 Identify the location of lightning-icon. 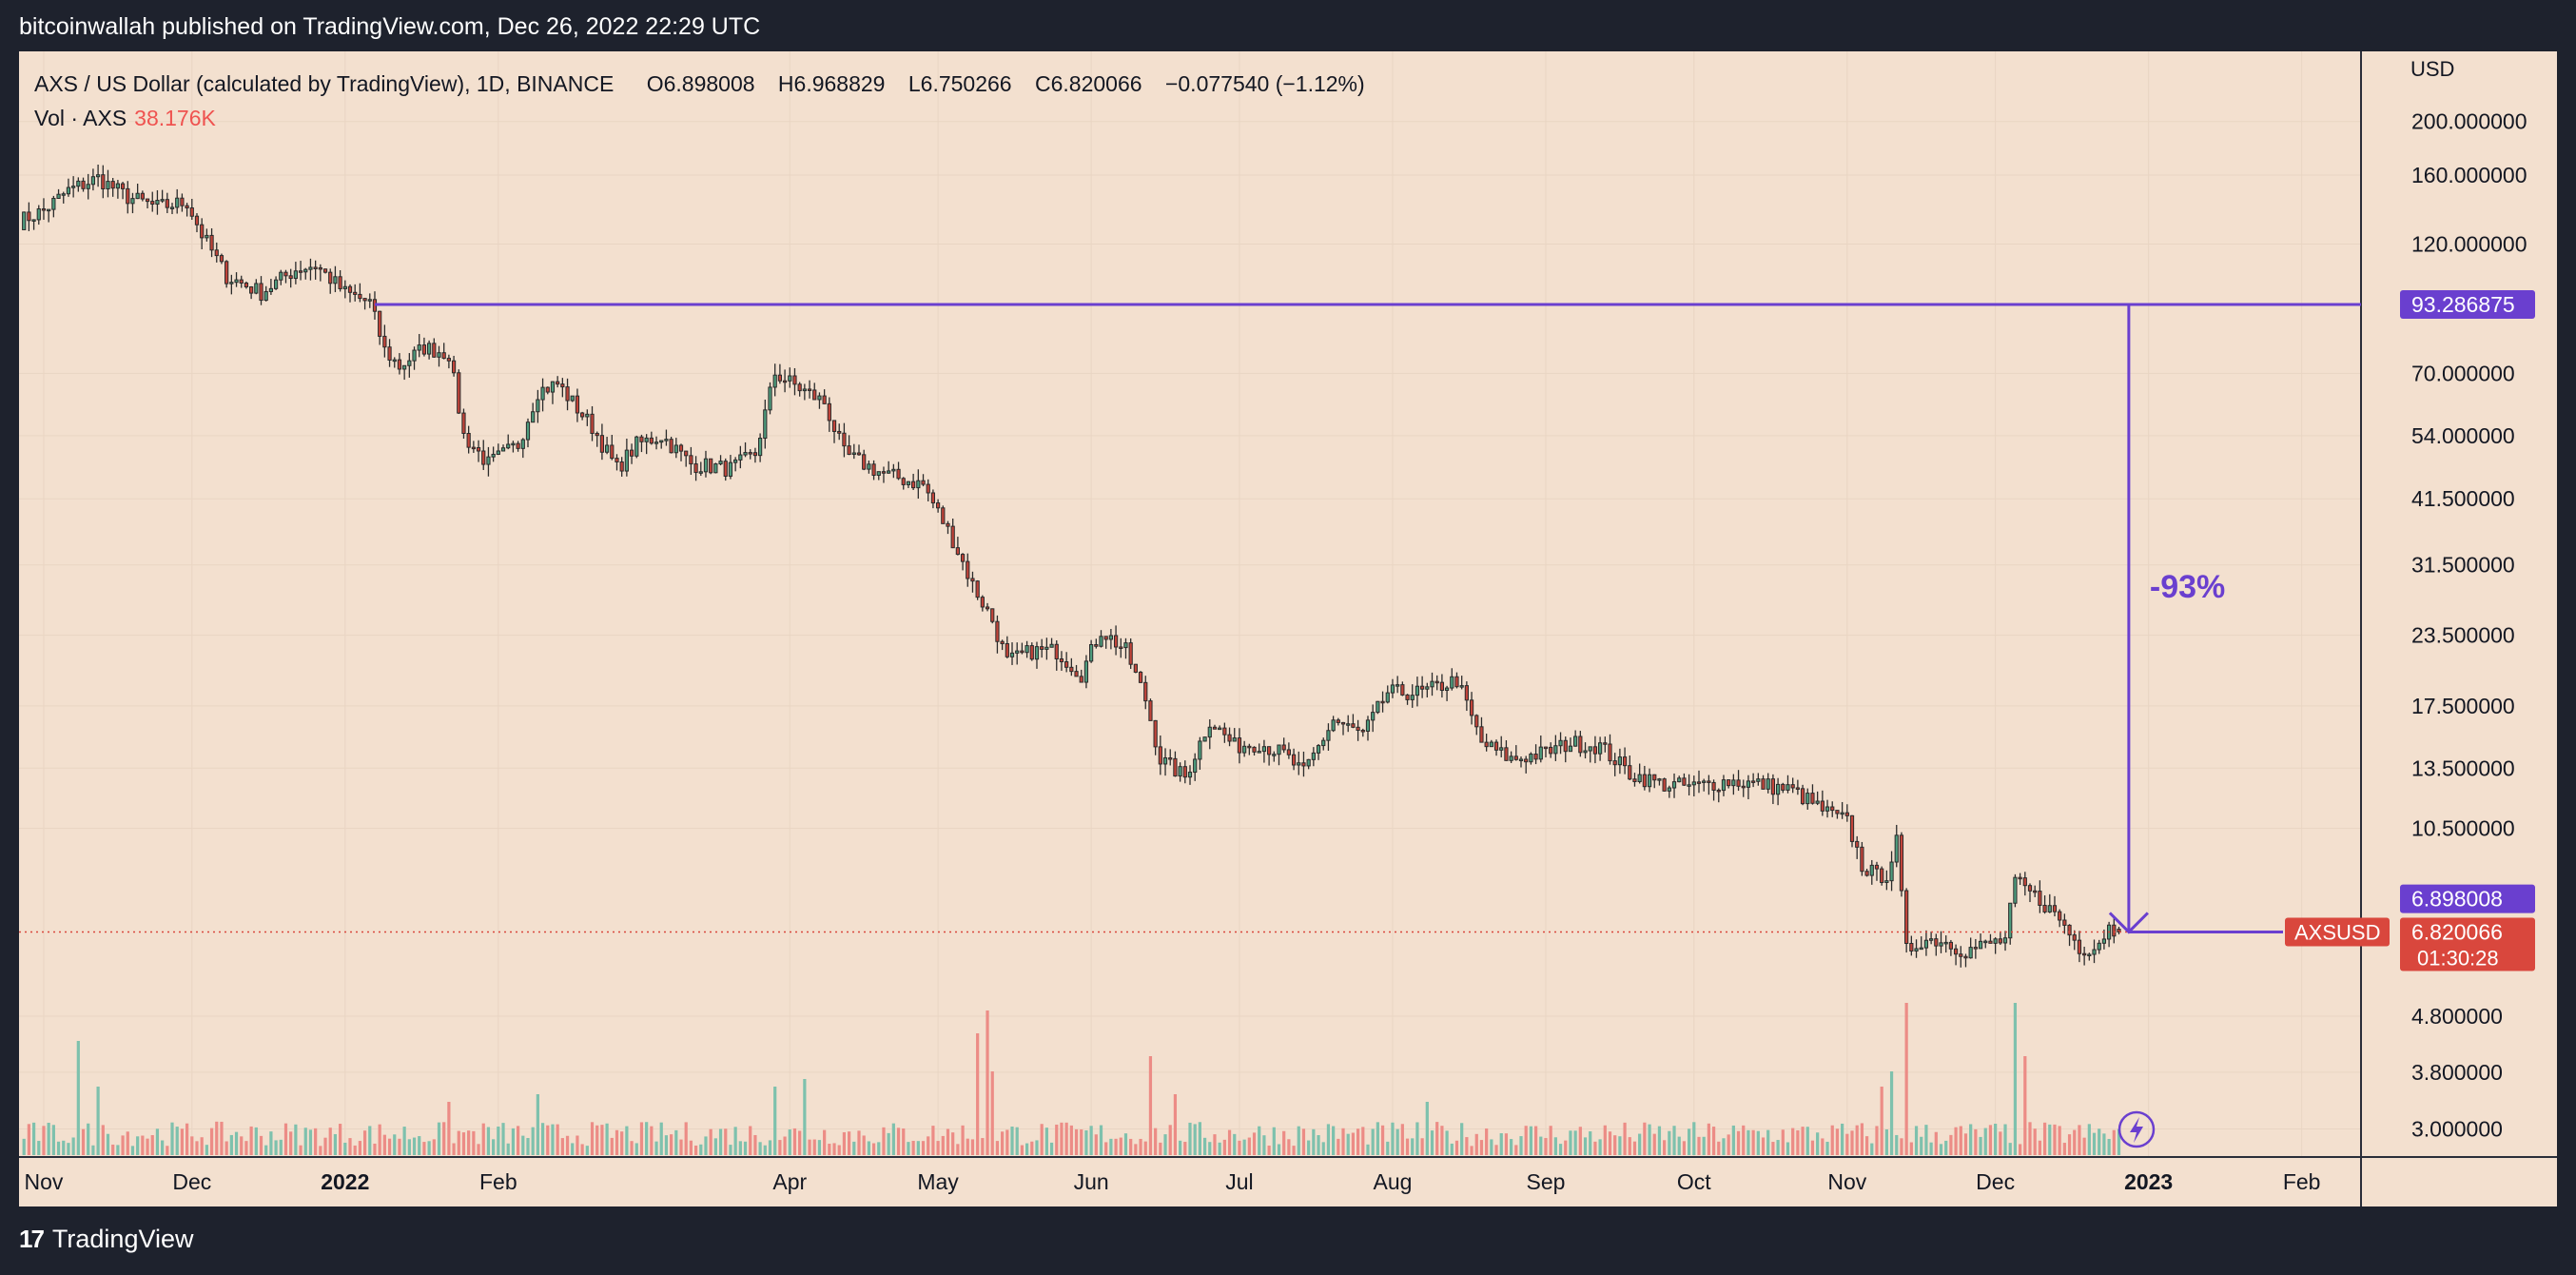
(2137, 1129).